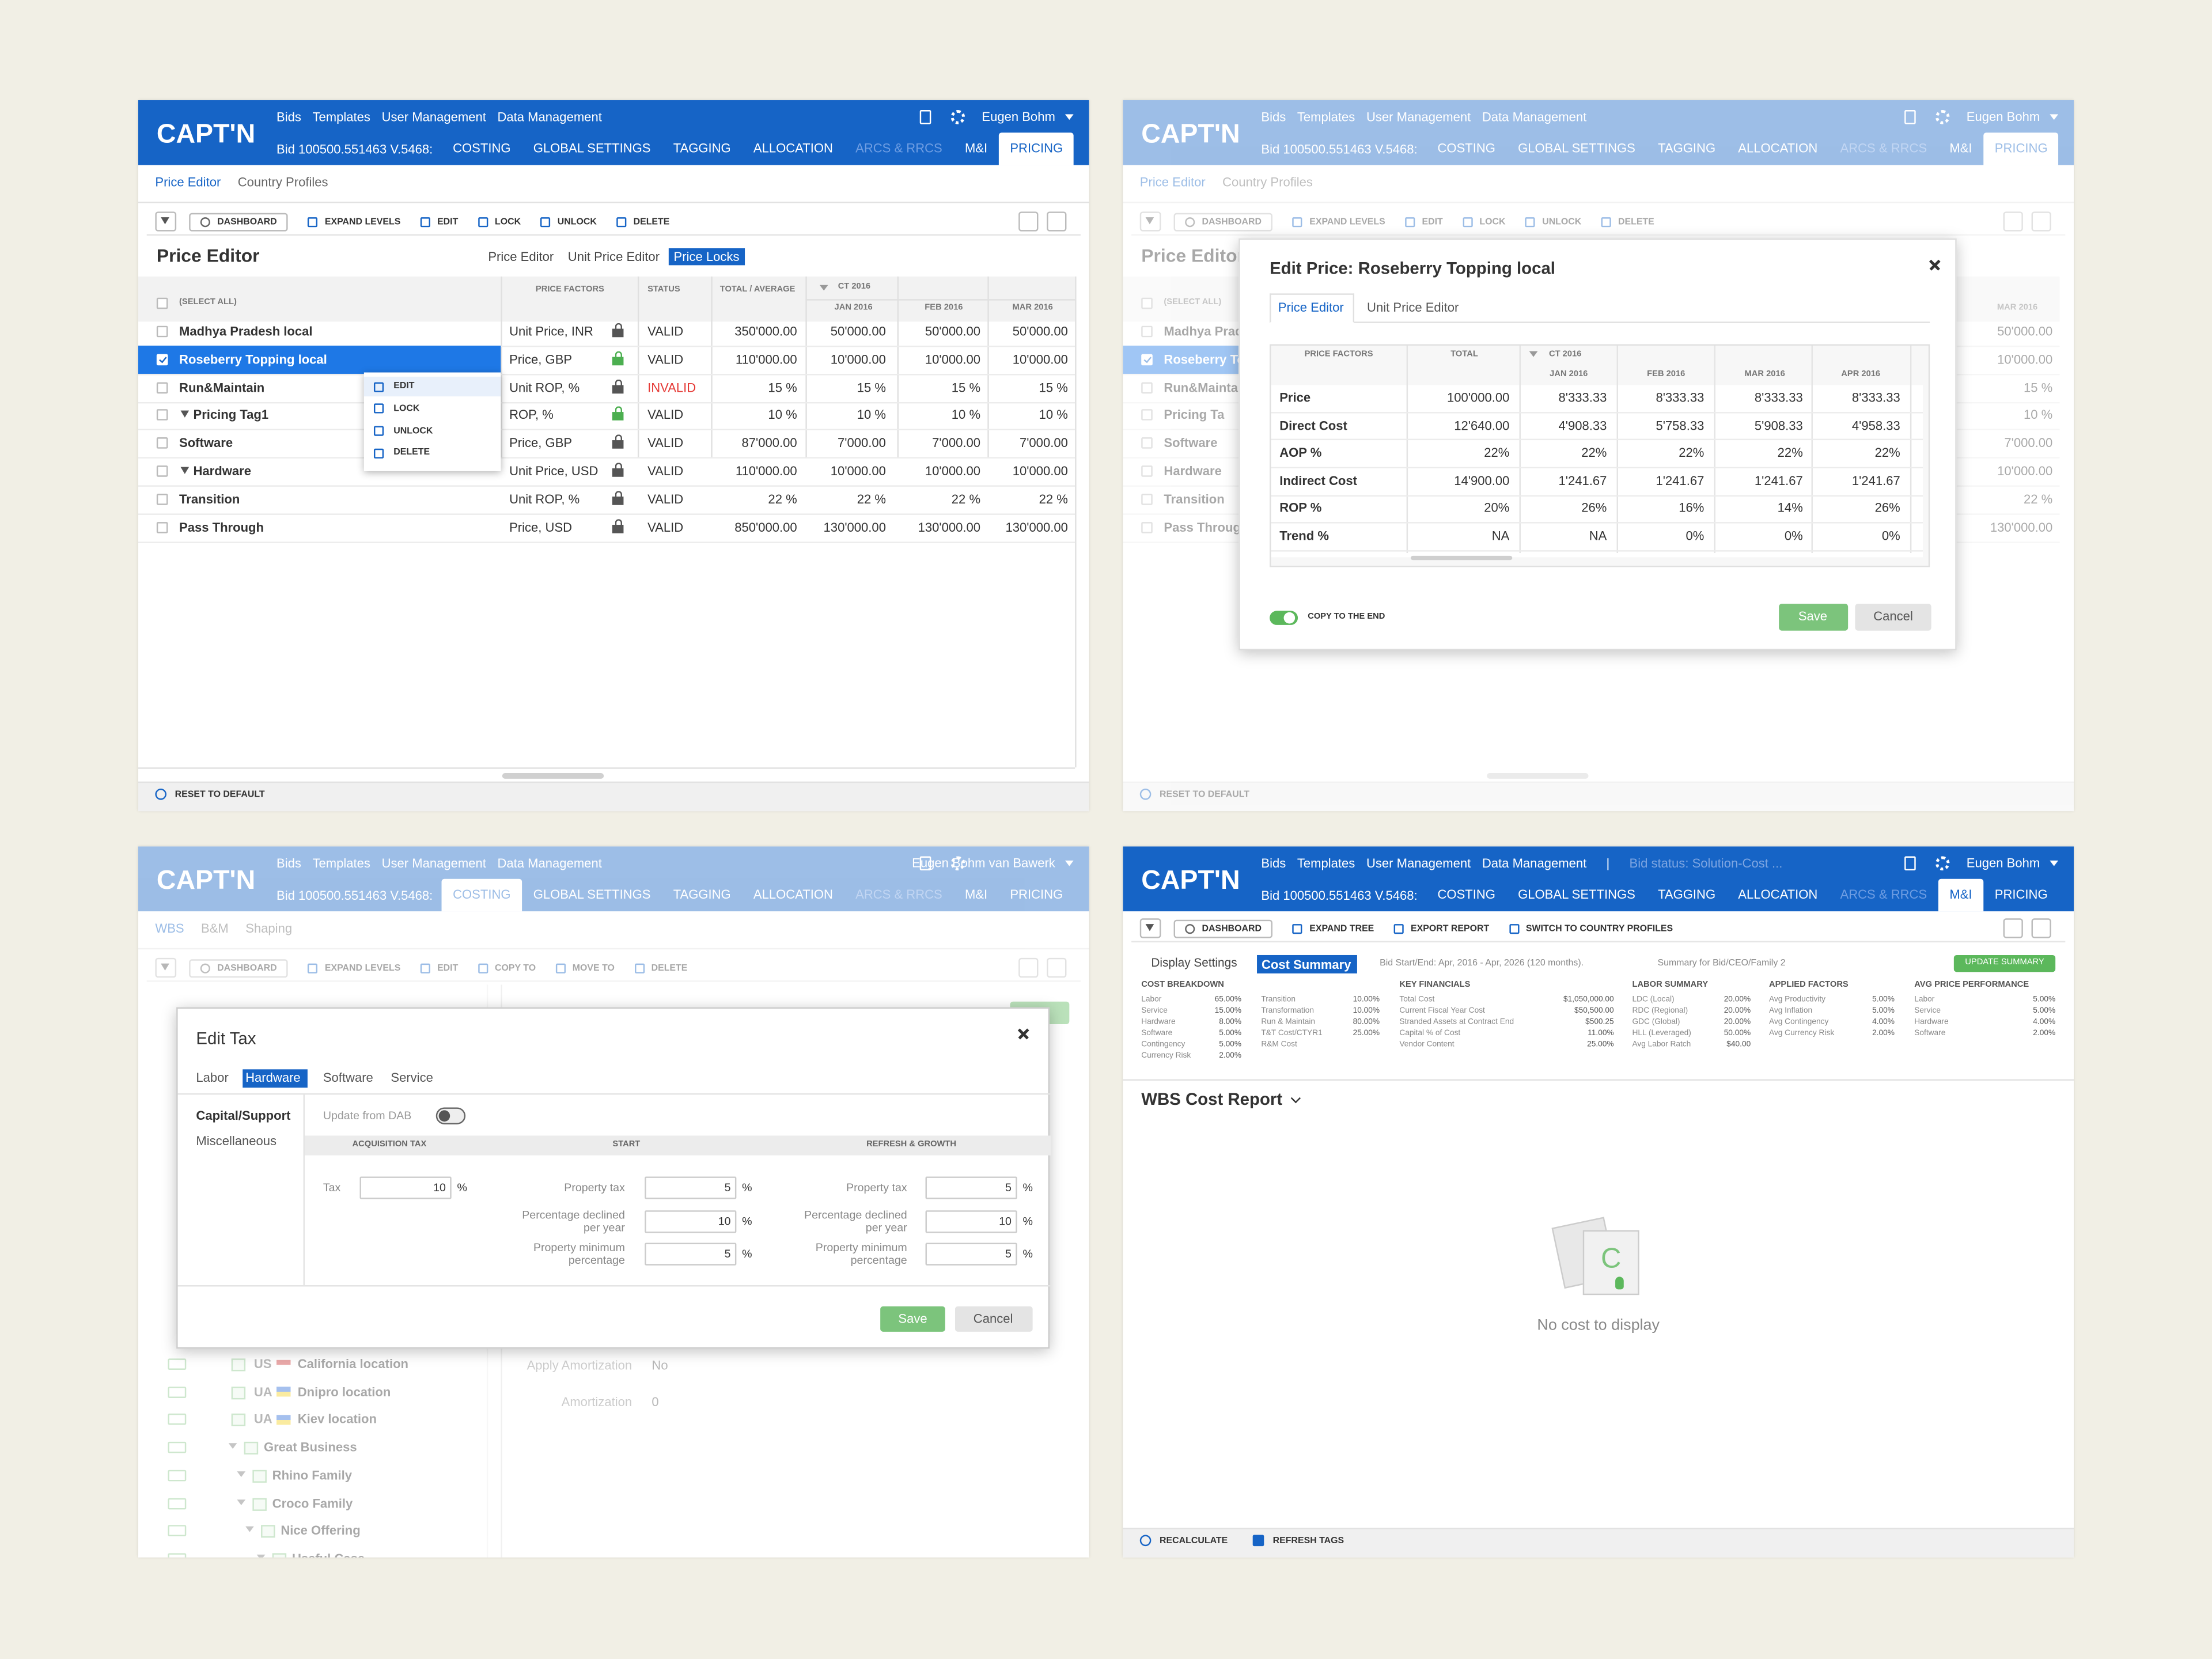 This screenshot has height=1659, width=2212. I want to click on update-label: UPDATE SUMMARY, so click(2004, 963).